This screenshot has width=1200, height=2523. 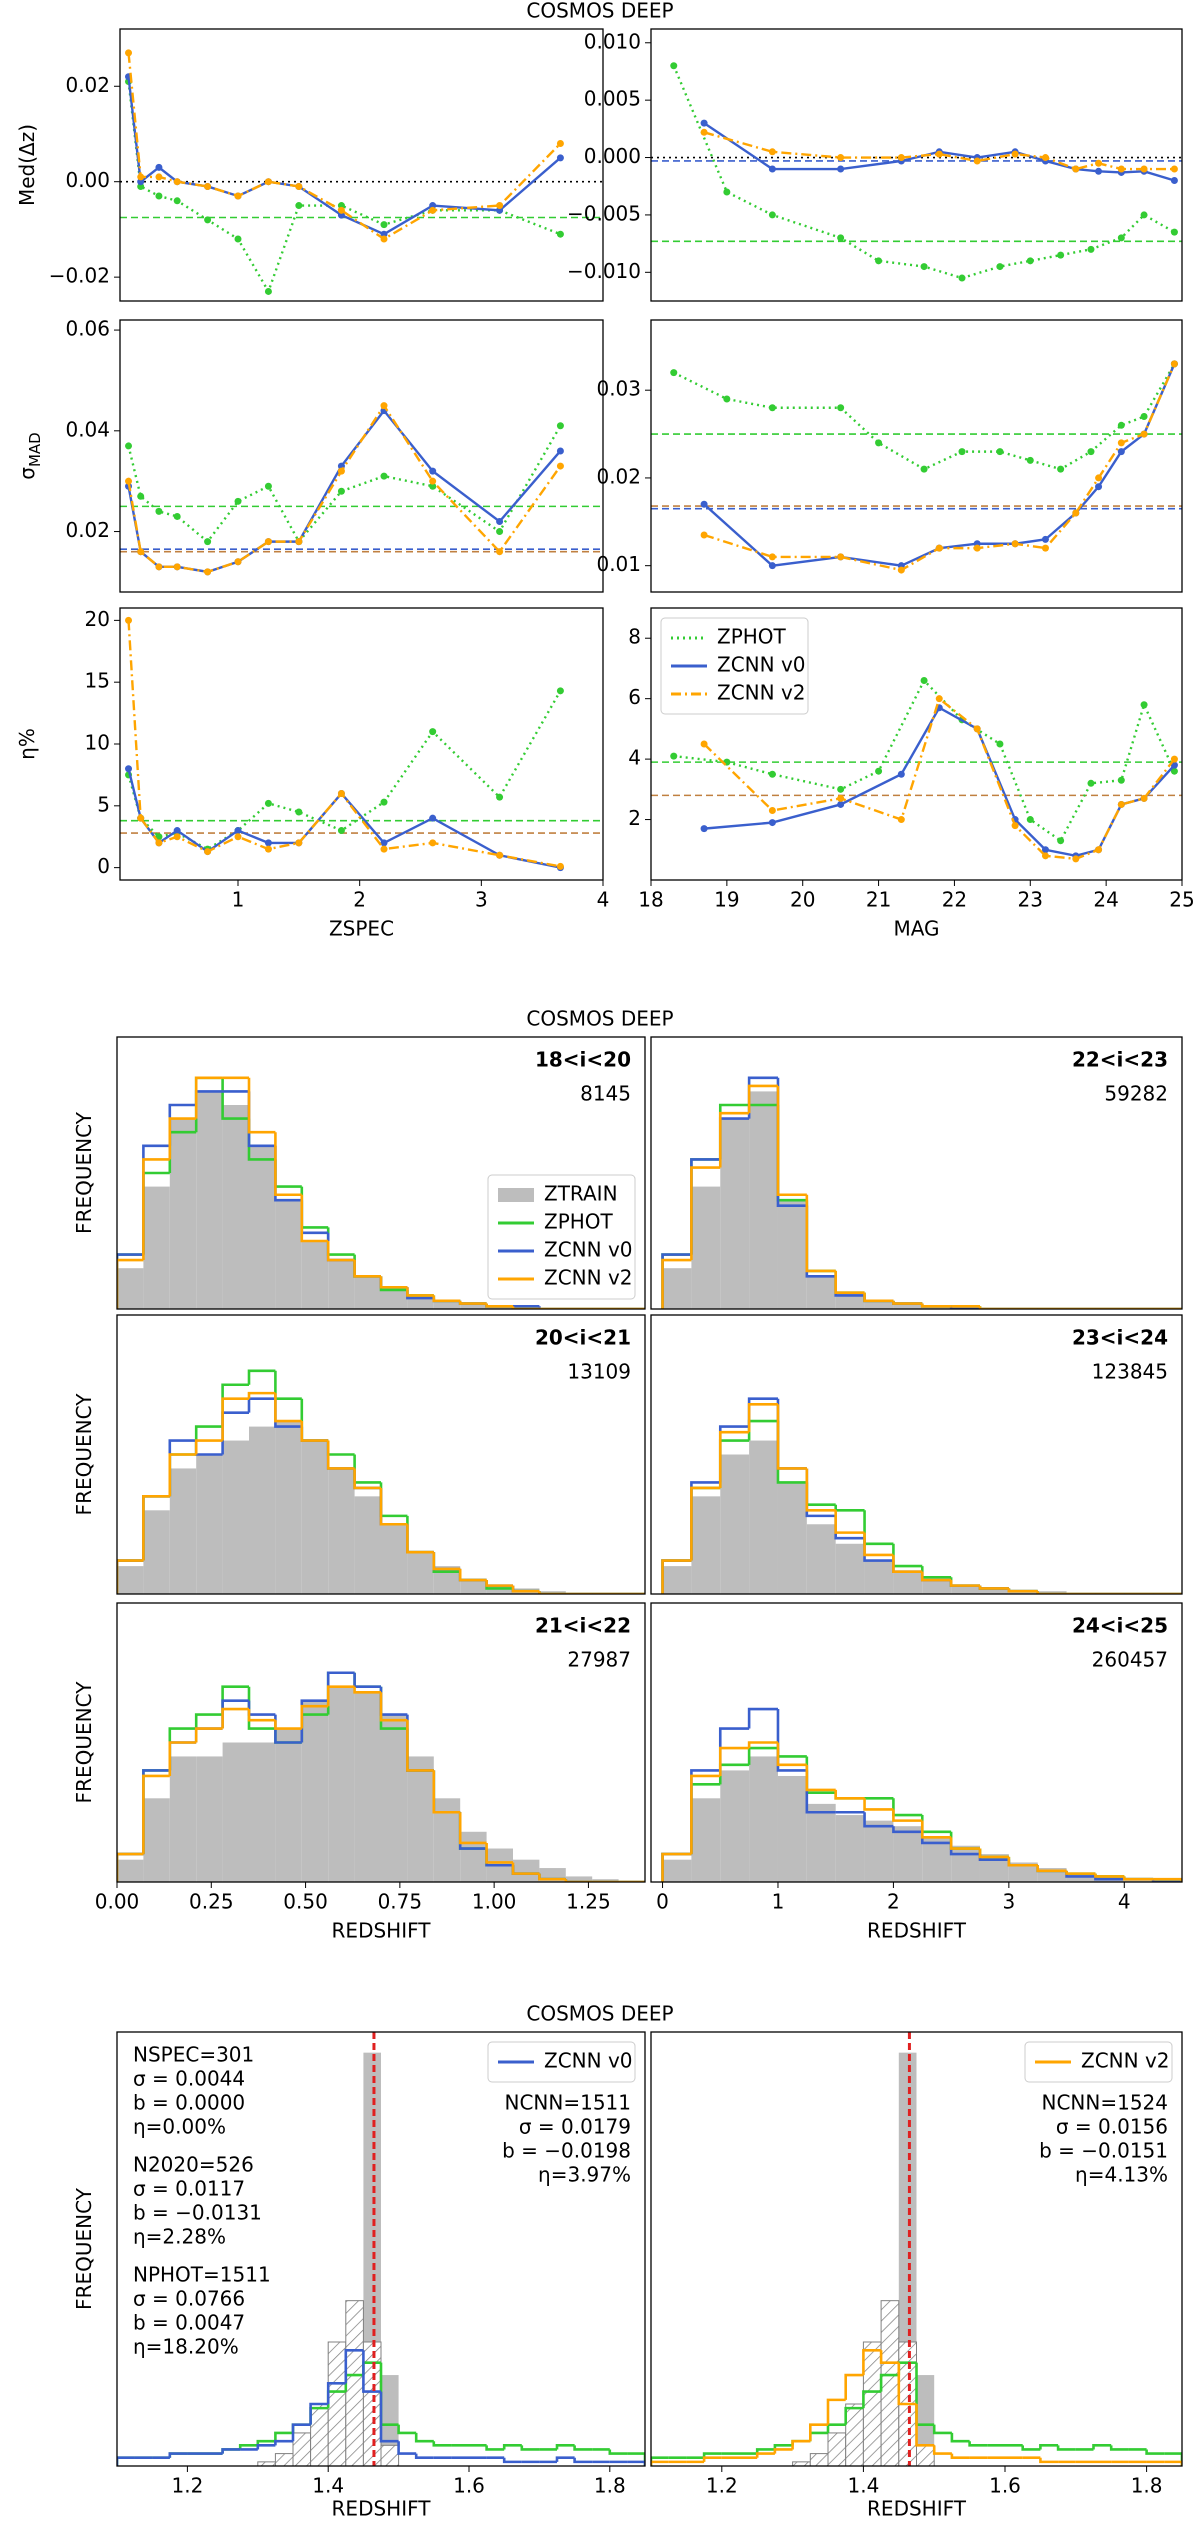 I want to click on magnitude-range: 21<i<22, so click(x=583, y=1626).